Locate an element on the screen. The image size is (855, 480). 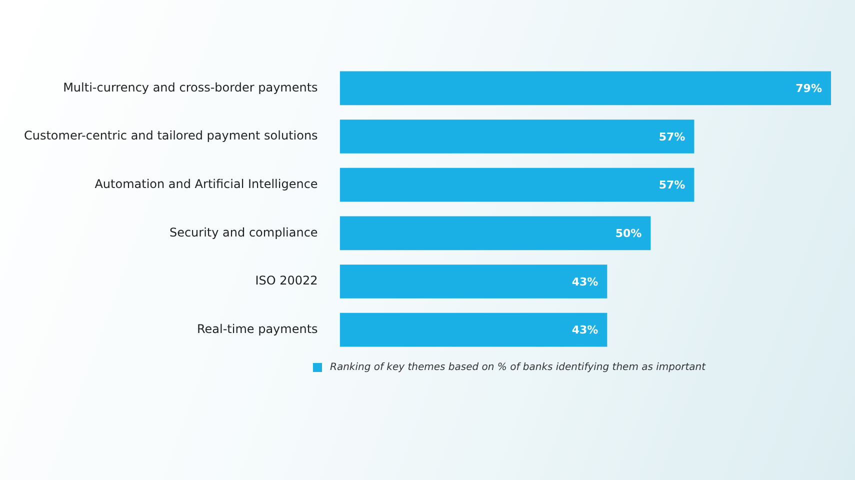
y-tick-label: Security and compliance is located at coordinates (243, 232).